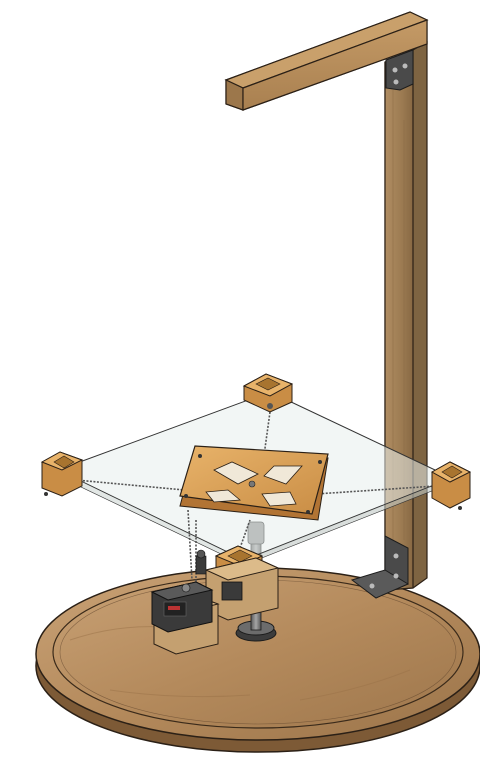 The height and width of the screenshot is (767, 480). What do you see at coordinates (380, 567) in the screenshot?
I see `bottom-corner-bracket` at bounding box center [380, 567].